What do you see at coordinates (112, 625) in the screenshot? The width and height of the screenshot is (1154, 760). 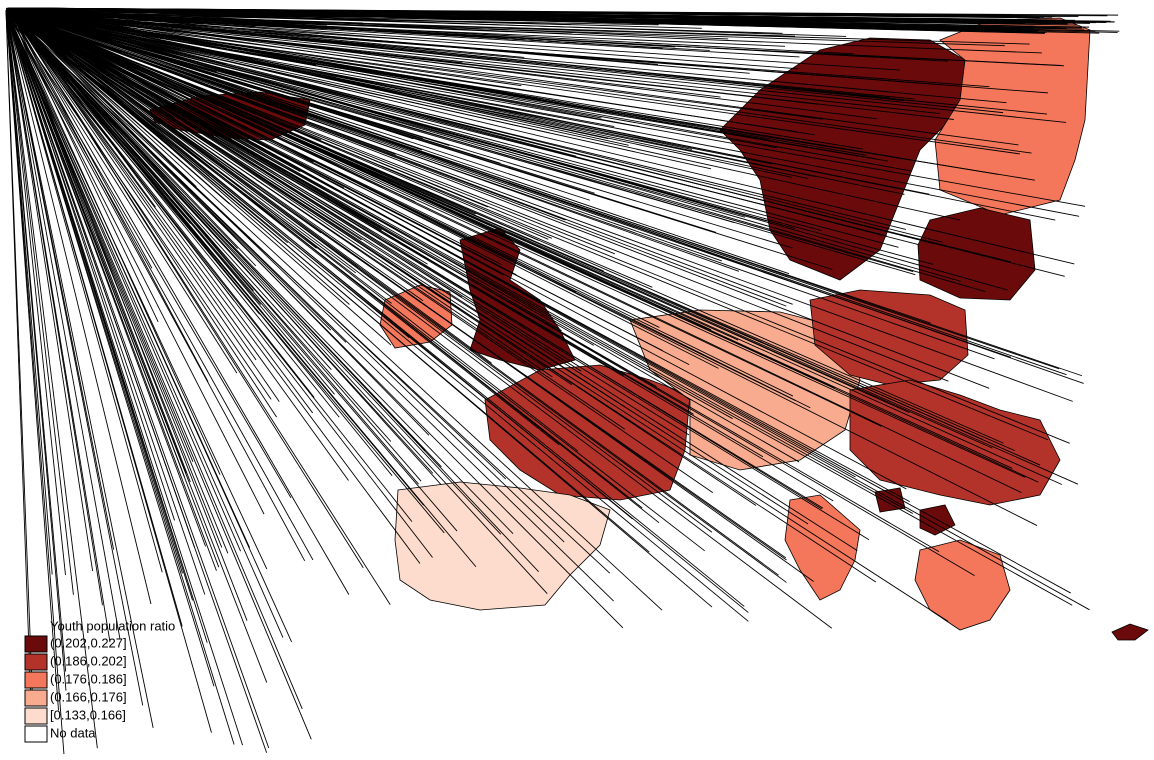 I see `legend-title: Youth population ratio` at bounding box center [112, 625].